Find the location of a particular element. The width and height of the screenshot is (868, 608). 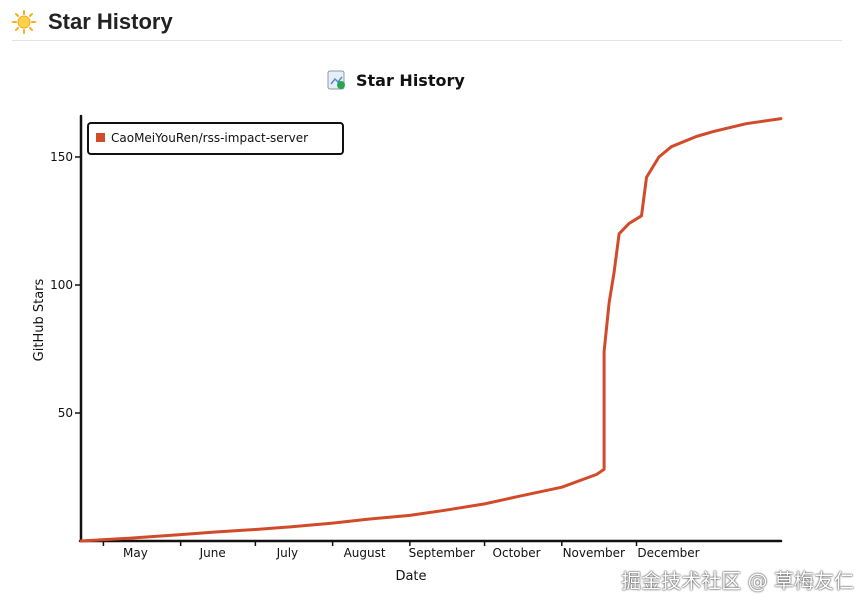

watermark: 掘金技术社区 @ 草梅友仁 is located at coordinates (737, 581).